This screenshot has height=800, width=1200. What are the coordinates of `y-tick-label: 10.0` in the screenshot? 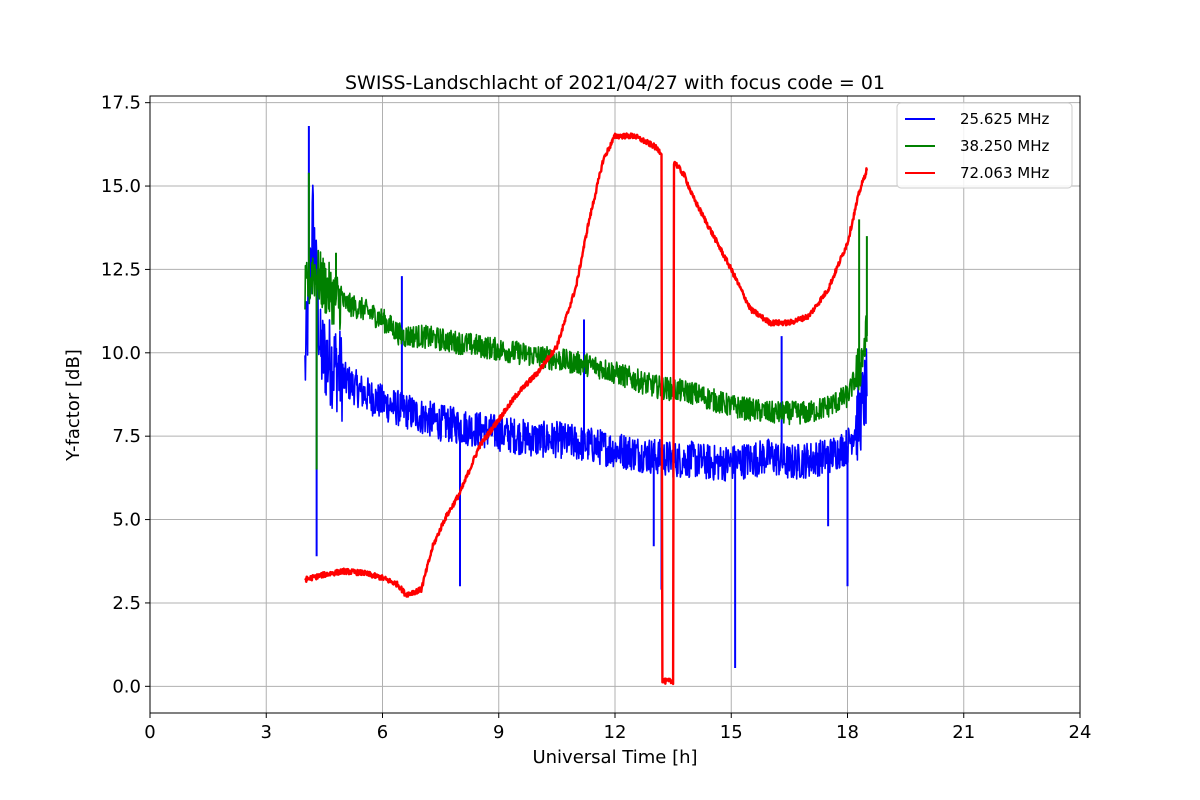 It's located at (121, 353).